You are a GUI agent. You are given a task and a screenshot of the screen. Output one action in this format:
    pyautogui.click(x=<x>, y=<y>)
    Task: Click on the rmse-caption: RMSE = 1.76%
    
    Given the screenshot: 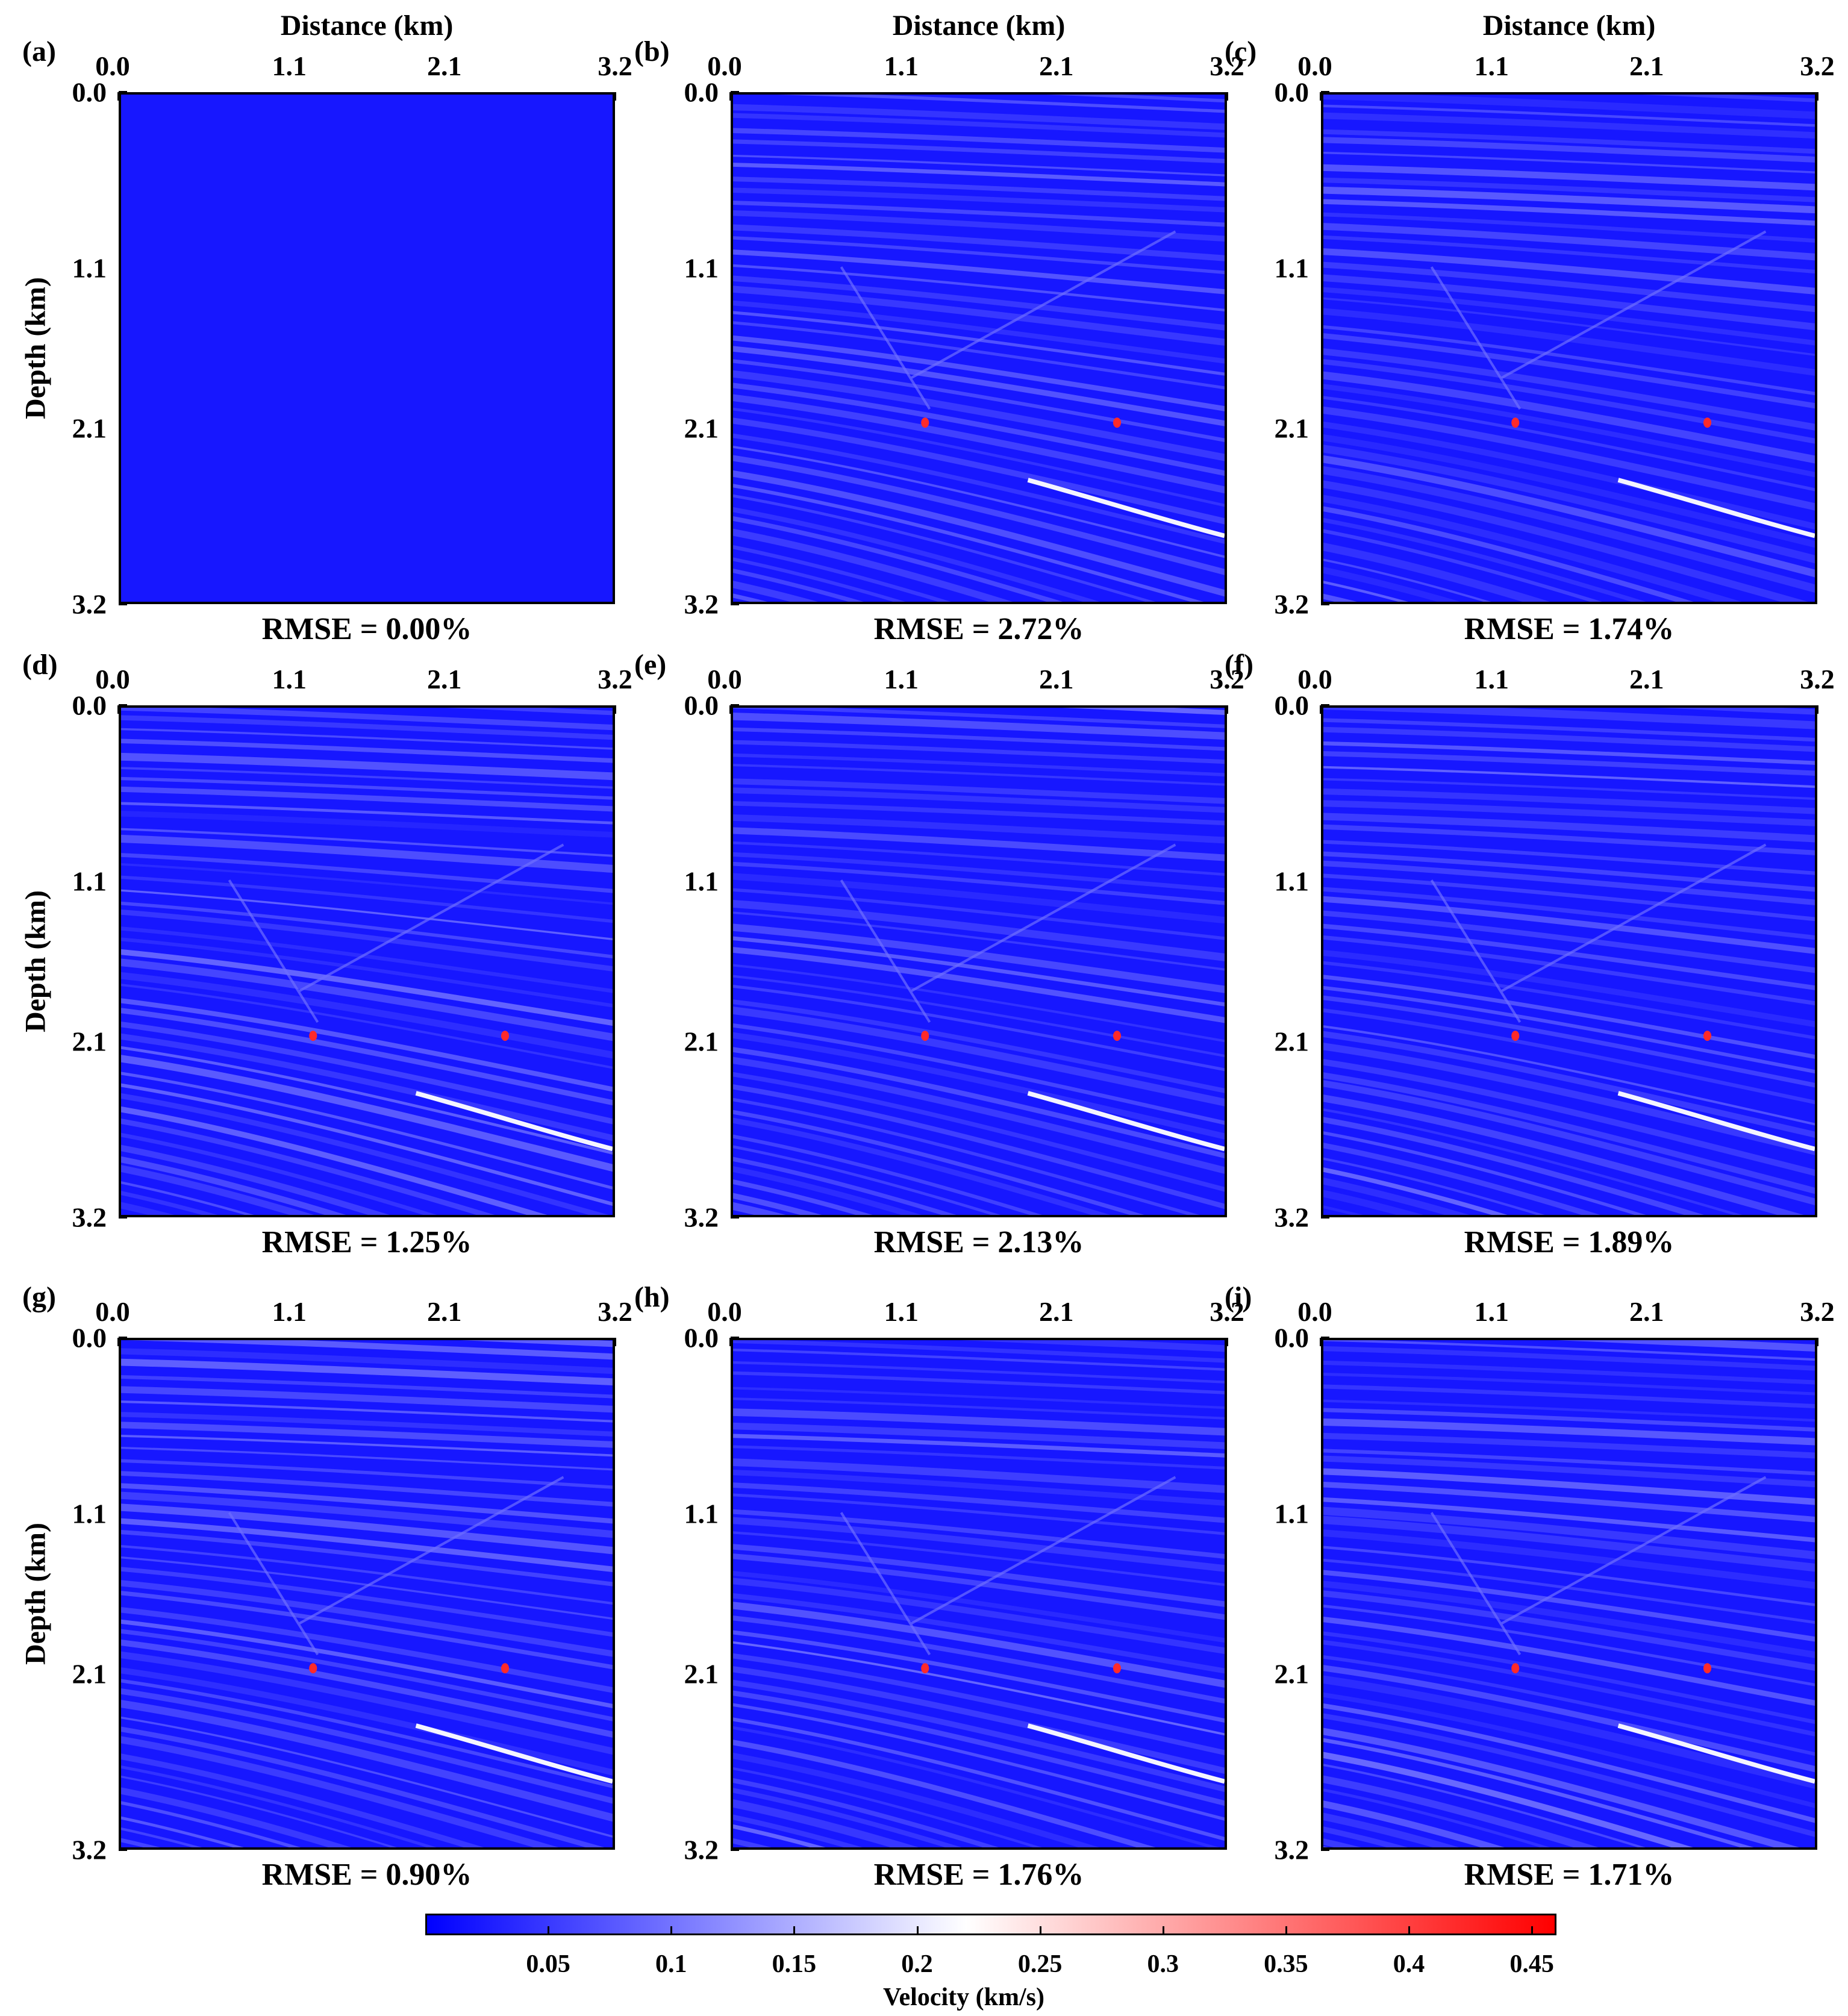 What is the action you would take?
    pyautogui.click(x=978, y=1875)
    